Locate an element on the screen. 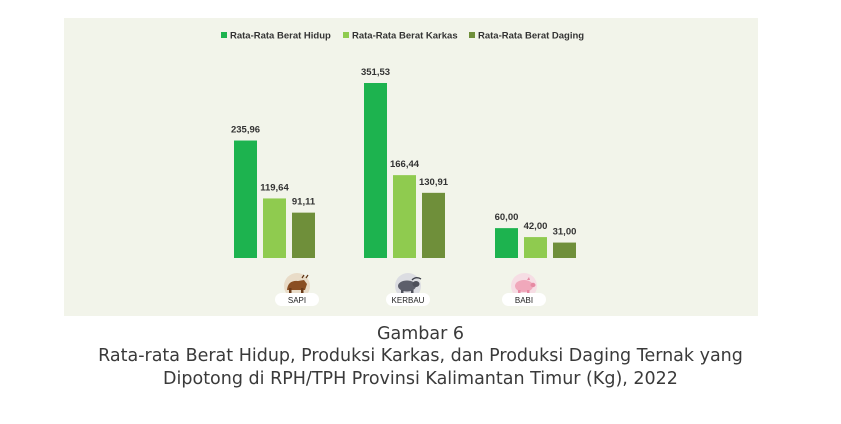  category-label: SAPI is located at coordinates (297, 300).